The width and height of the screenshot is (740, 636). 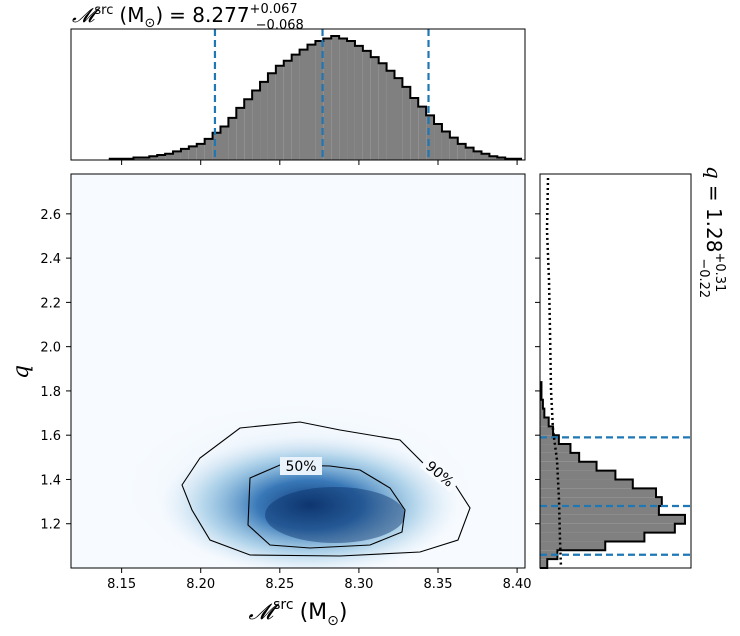 I want to click on x-hist-outline, so click(x=315, y=97).